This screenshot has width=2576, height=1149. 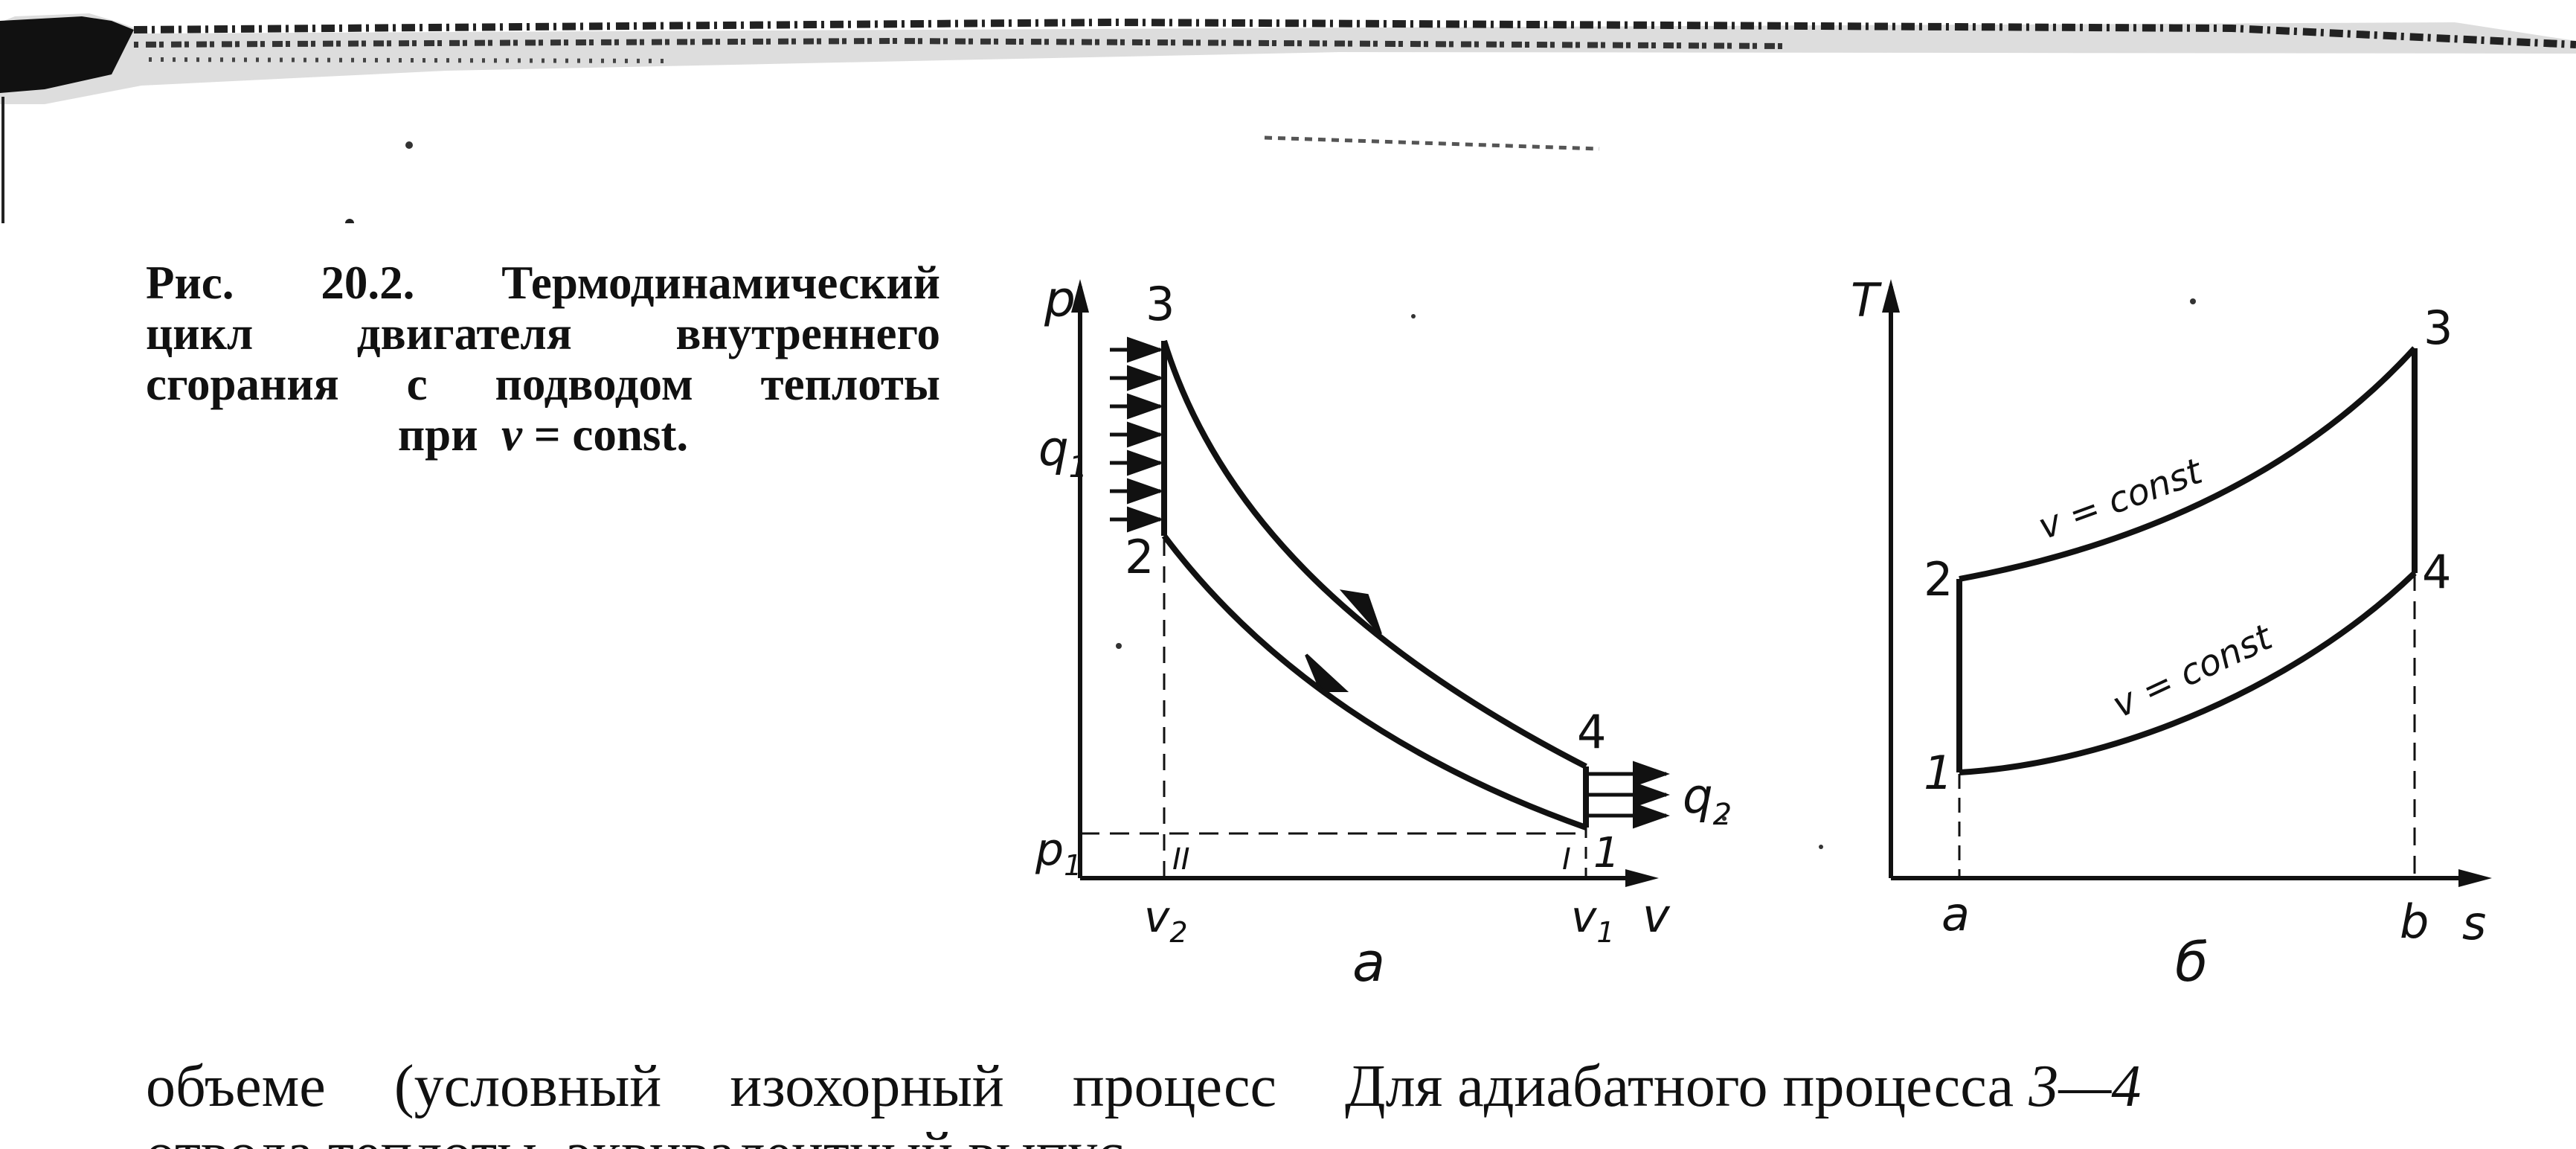 What do you see at coordinates (1174, 1086) in the screenshot?
I see `body-word: процесс` at bounding box center [1174, 1086].